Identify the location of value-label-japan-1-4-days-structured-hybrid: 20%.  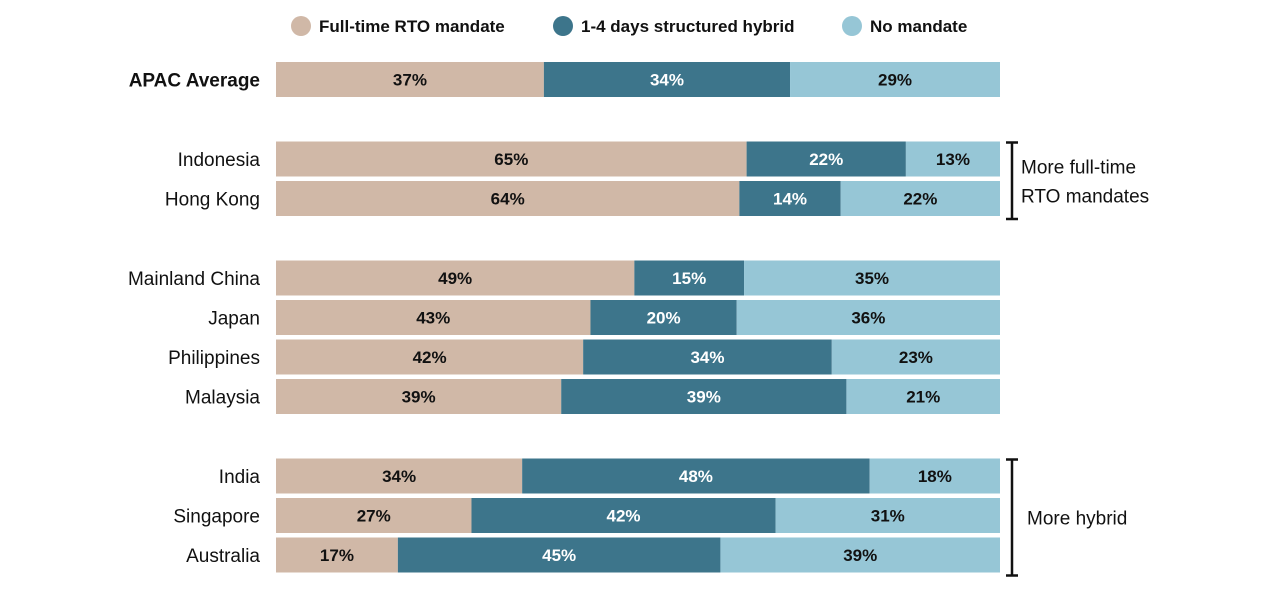
(664, 318).